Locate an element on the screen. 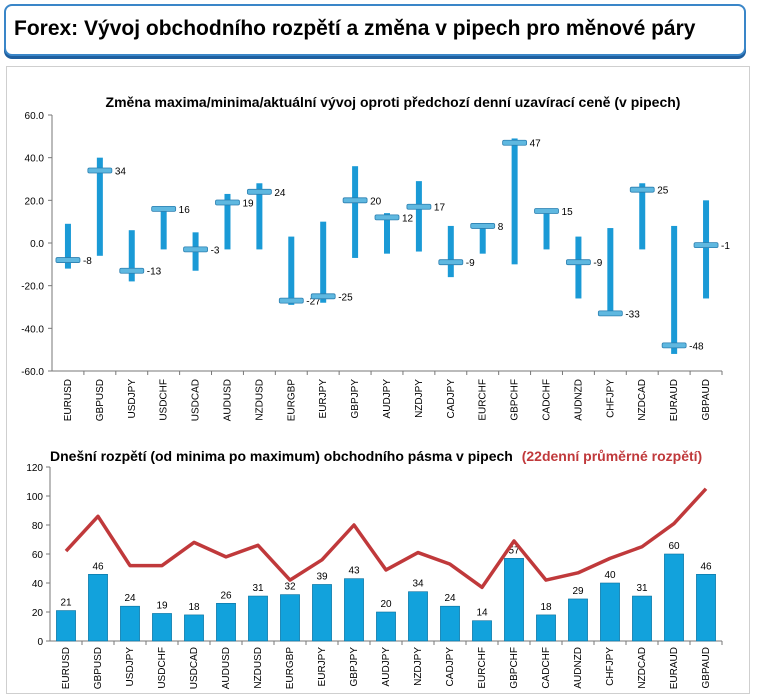 The image size is (758, 696). x-tick-label: NZDUSD is located at coordinates (258, 668).